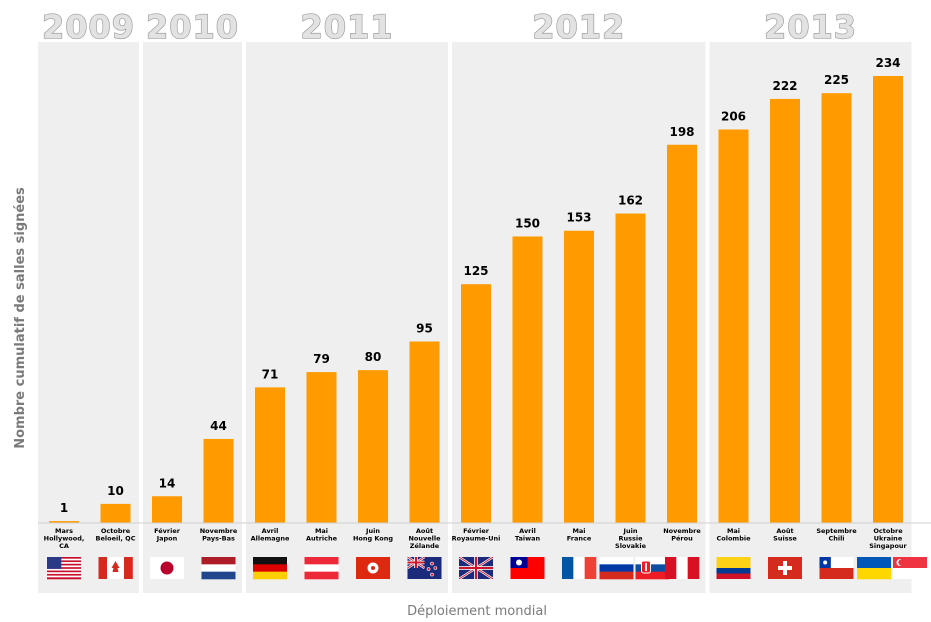 Image resolution: width=931 pixels, height=622 pixels. What do you see at coordinates (475, 271) in the screenshot?
I see `value-label: 125` at bounding box center [475, 271].